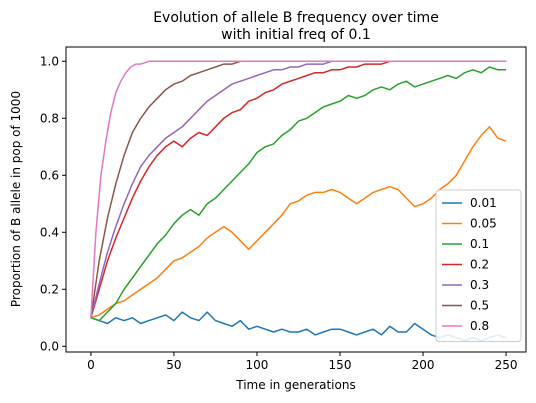 This screenshot has width=536, height=403. What do you see at coordinates (302, 362) in the screenshot?
I see `x-axis-ticks: 0 50 100 150 200 250` at bounding box center [302, 362].